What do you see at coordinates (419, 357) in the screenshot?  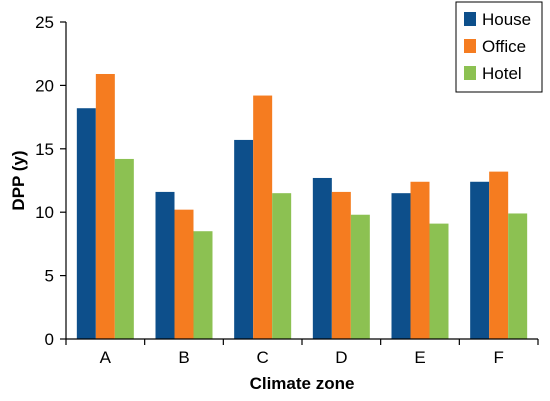 I see `x-tick-label: E` at bounding box center [419, 357].